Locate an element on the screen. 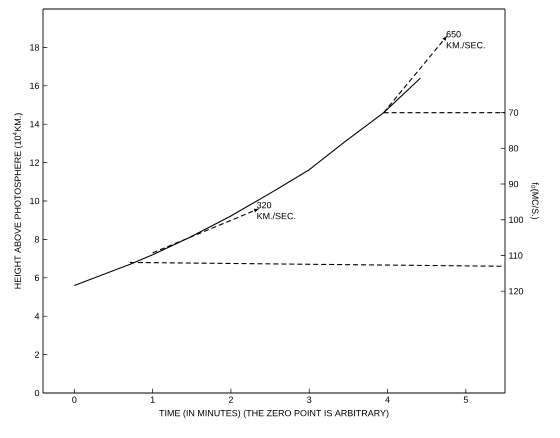 The height and width of the screenshot is (438, 560). x-tick-label: 2 is located at coordinates (230, 399).